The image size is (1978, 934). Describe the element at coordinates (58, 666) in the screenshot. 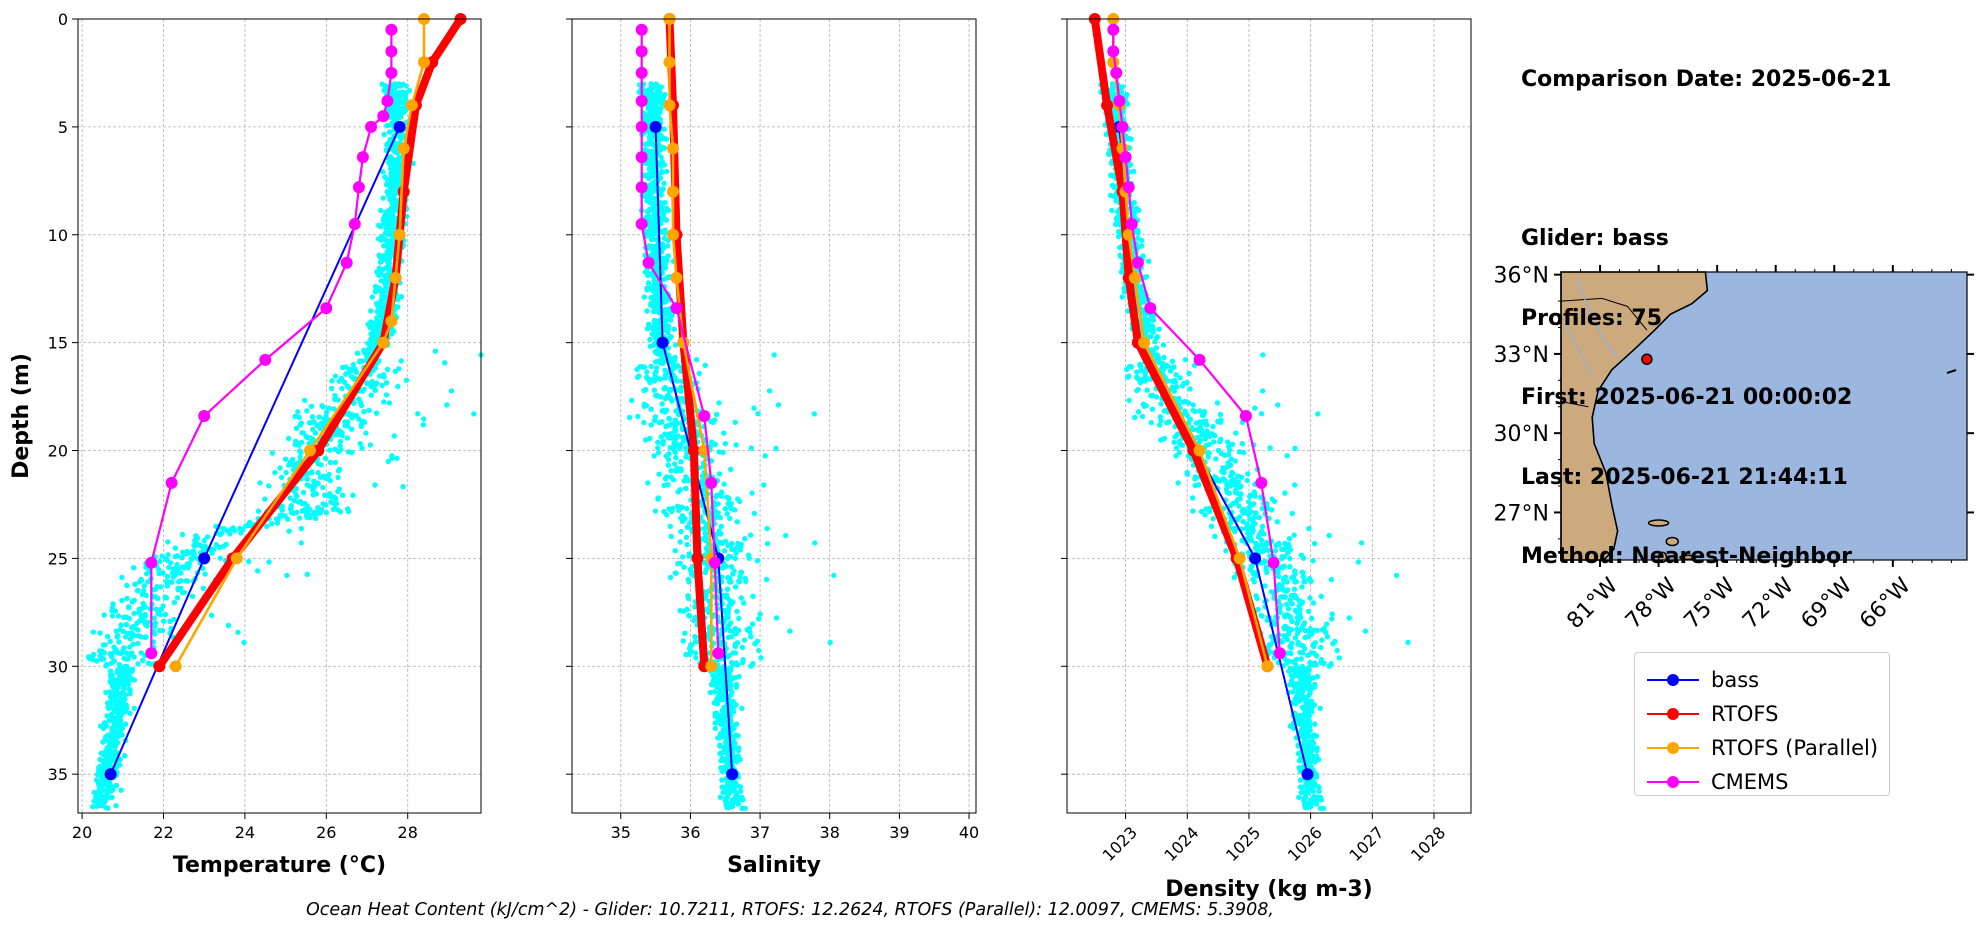

I see `y-tick-label: 30` at that location.